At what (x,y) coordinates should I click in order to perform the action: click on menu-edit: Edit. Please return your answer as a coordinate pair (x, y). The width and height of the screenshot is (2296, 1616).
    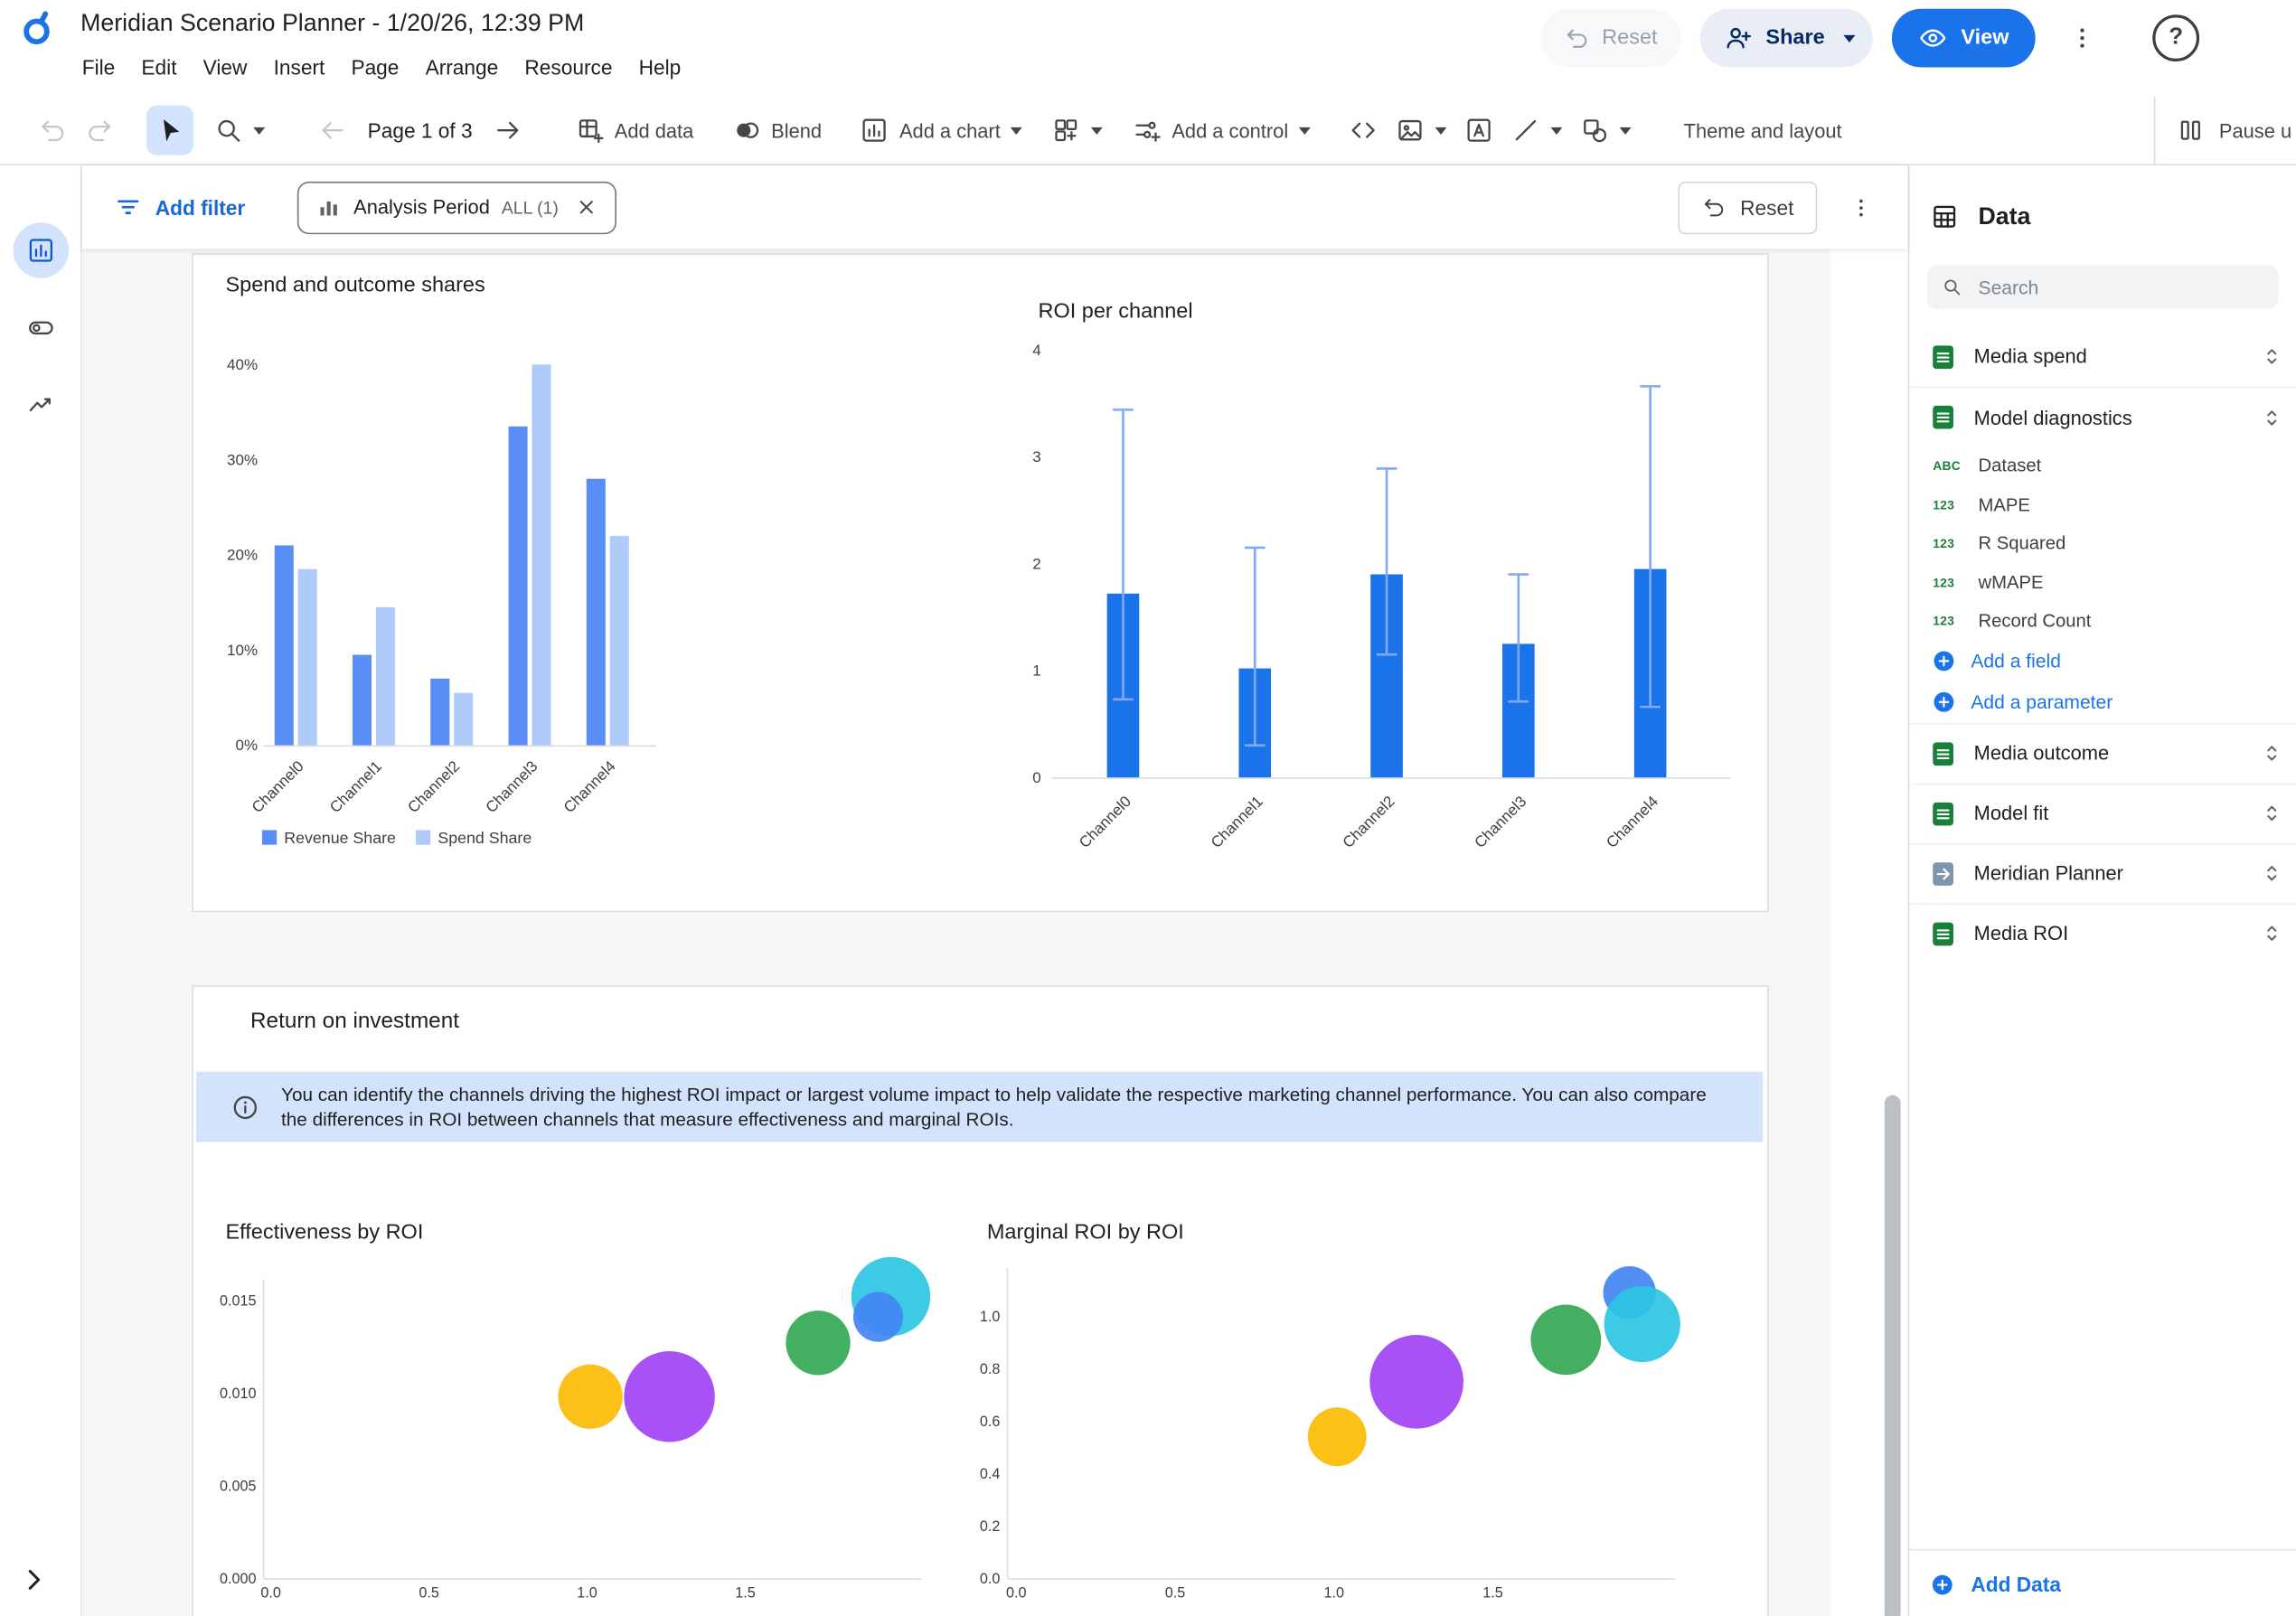
    Looking at the image, I should click on (159, 67).